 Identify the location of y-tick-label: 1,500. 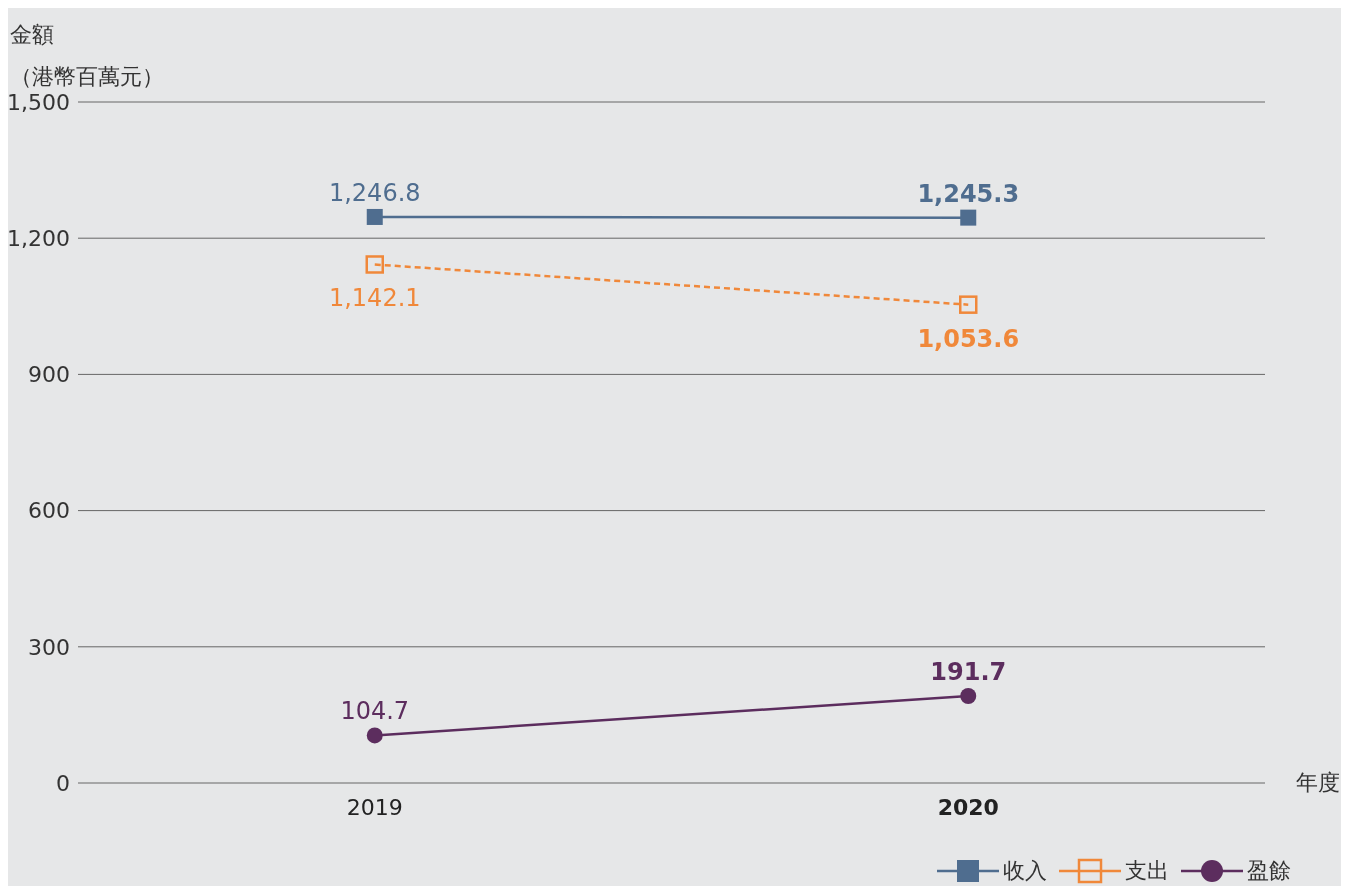
(38, 102).